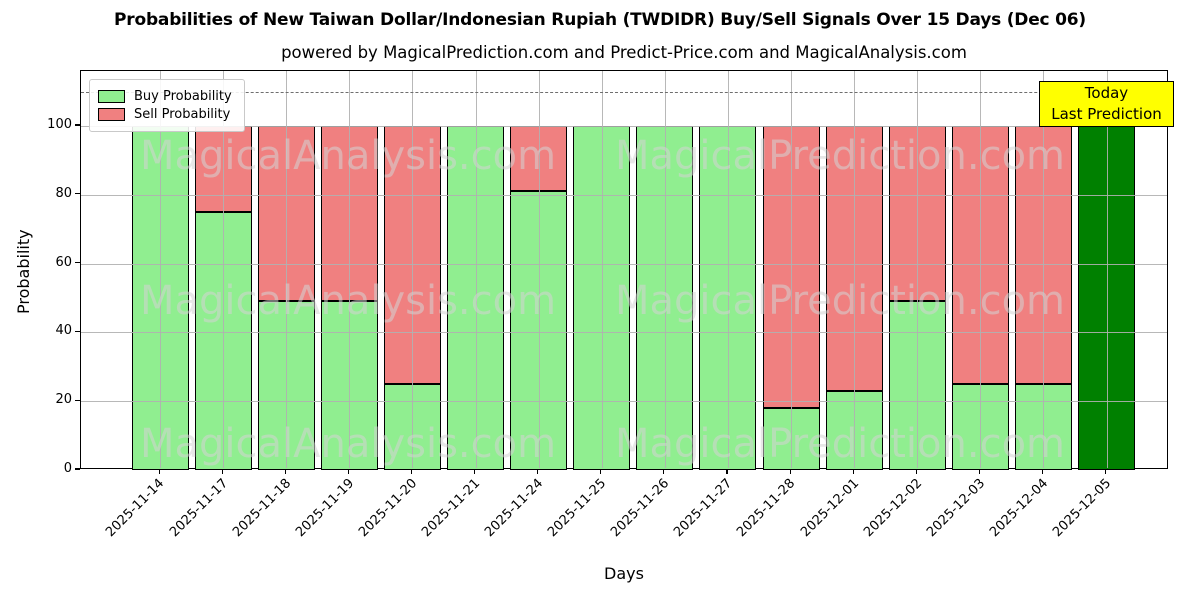 The width and height of the screenshot is (1200, 600). Describe the element at coordinates (703, 508) in the screenshot. I see `x-tick-label-2025-11-27: 2025-11-27` at that location.